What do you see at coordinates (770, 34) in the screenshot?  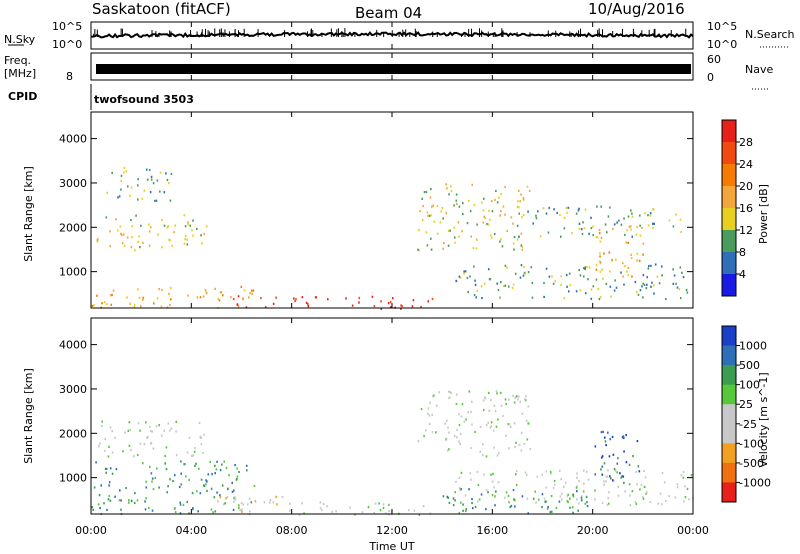 I see `nsearch-label: N.Search` at bounding box center [770, 34].